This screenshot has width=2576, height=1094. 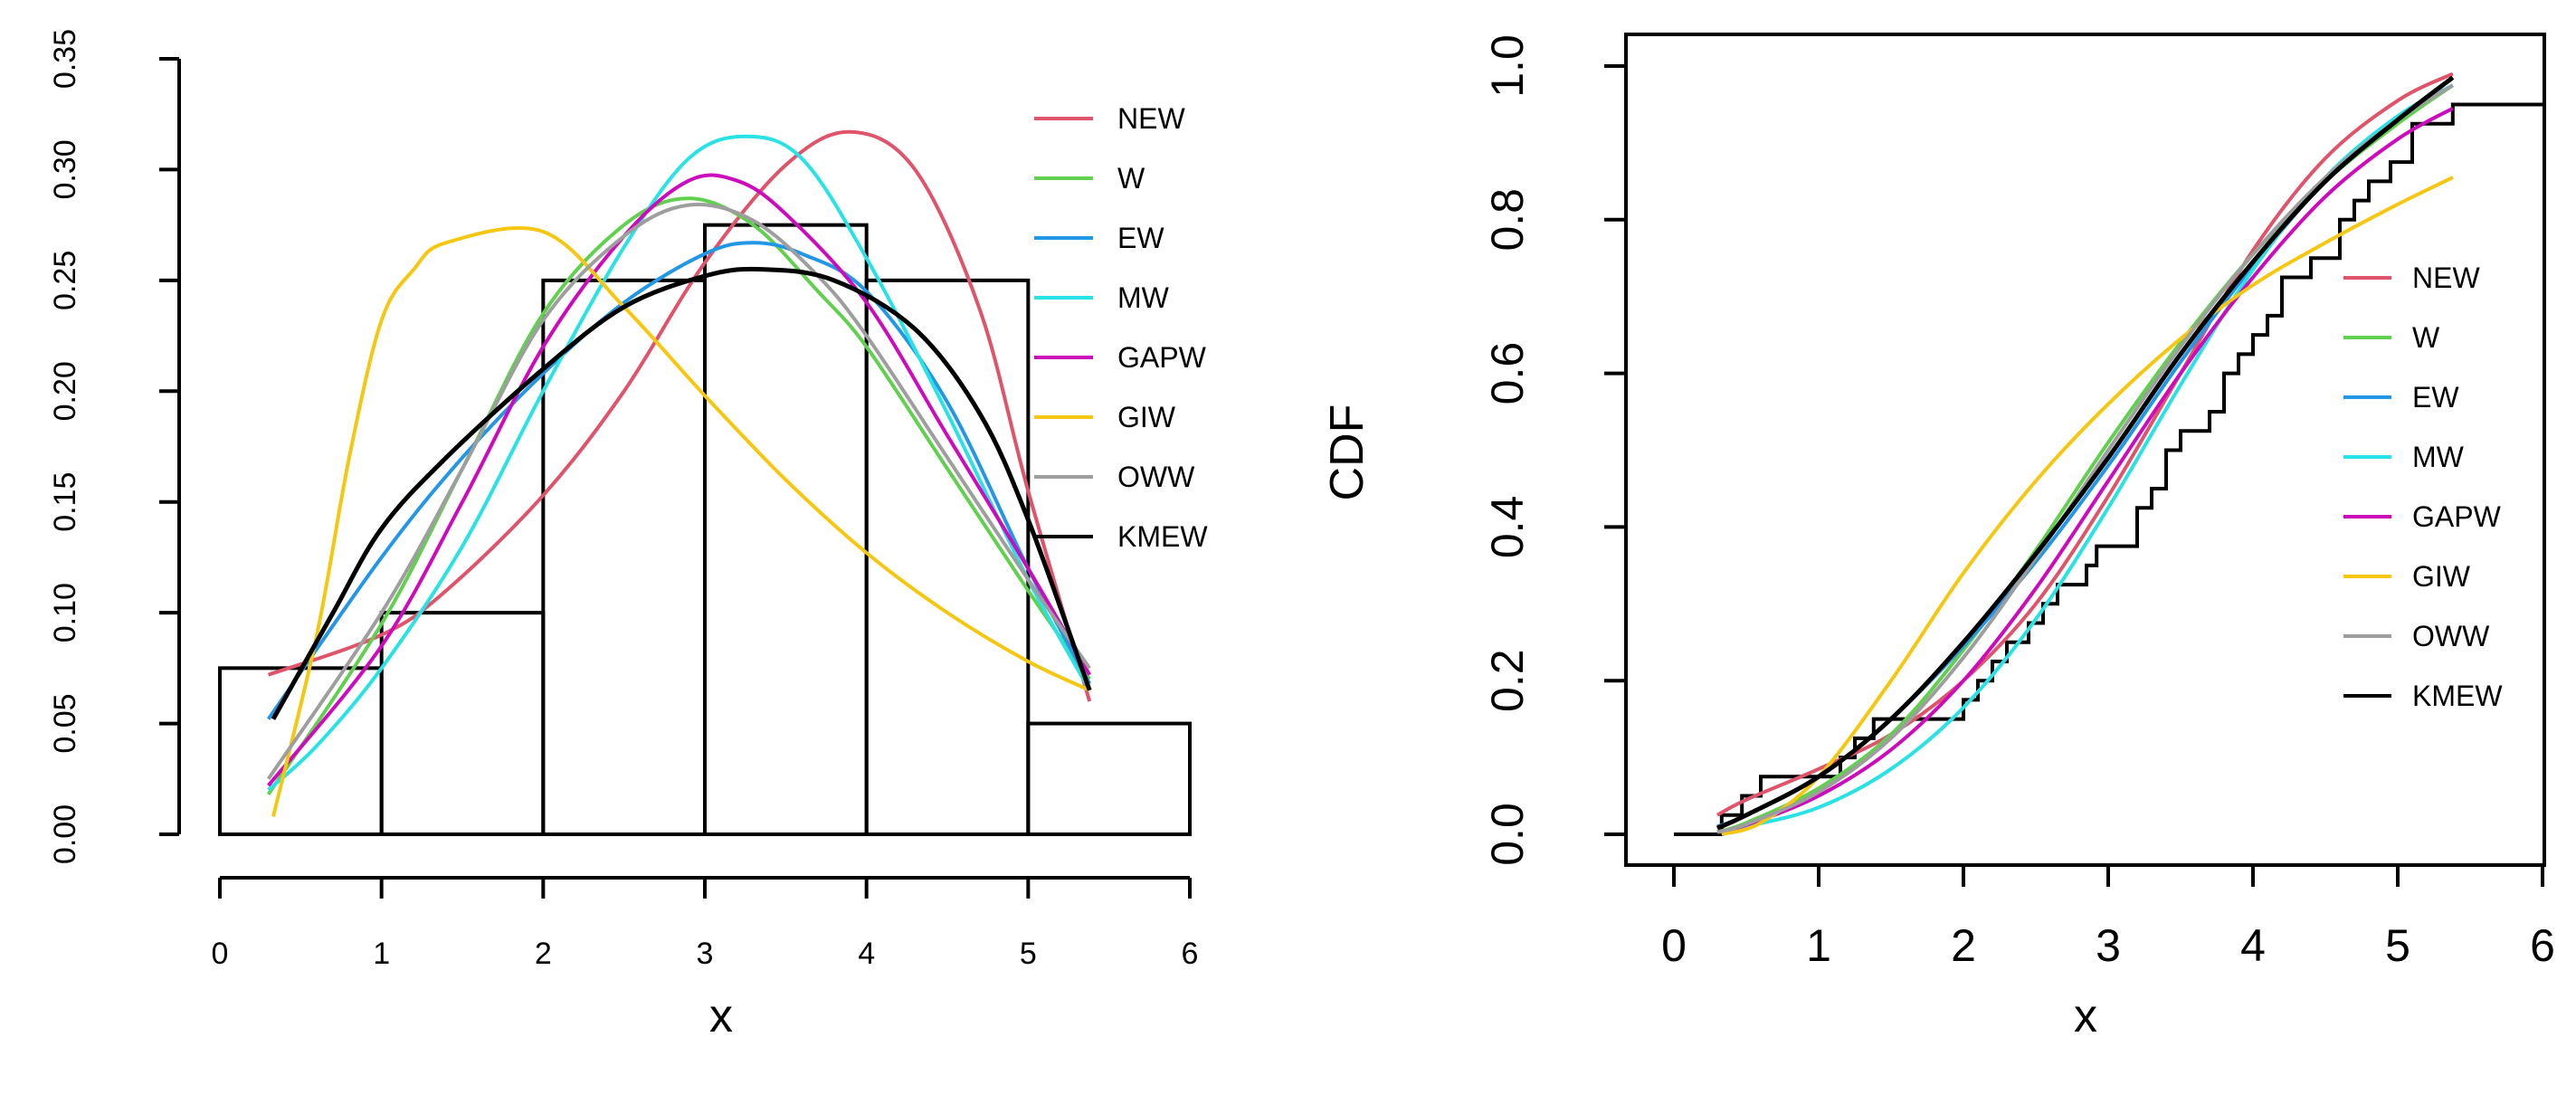 I want to click on cdf-legend-label-gapw: GAPW, so click(x=2457, y=516).